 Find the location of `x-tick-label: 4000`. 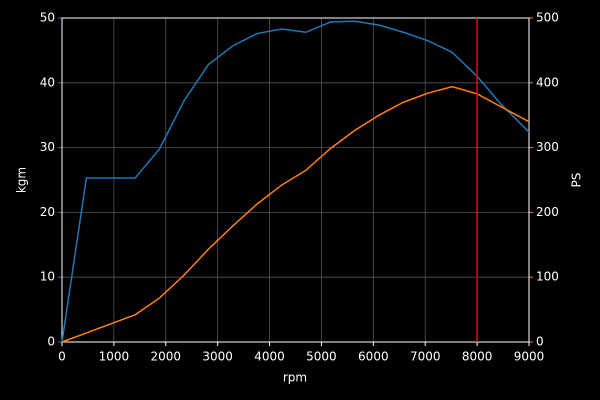

x-tick-label: 4000 is located at coordinates (269, 357).